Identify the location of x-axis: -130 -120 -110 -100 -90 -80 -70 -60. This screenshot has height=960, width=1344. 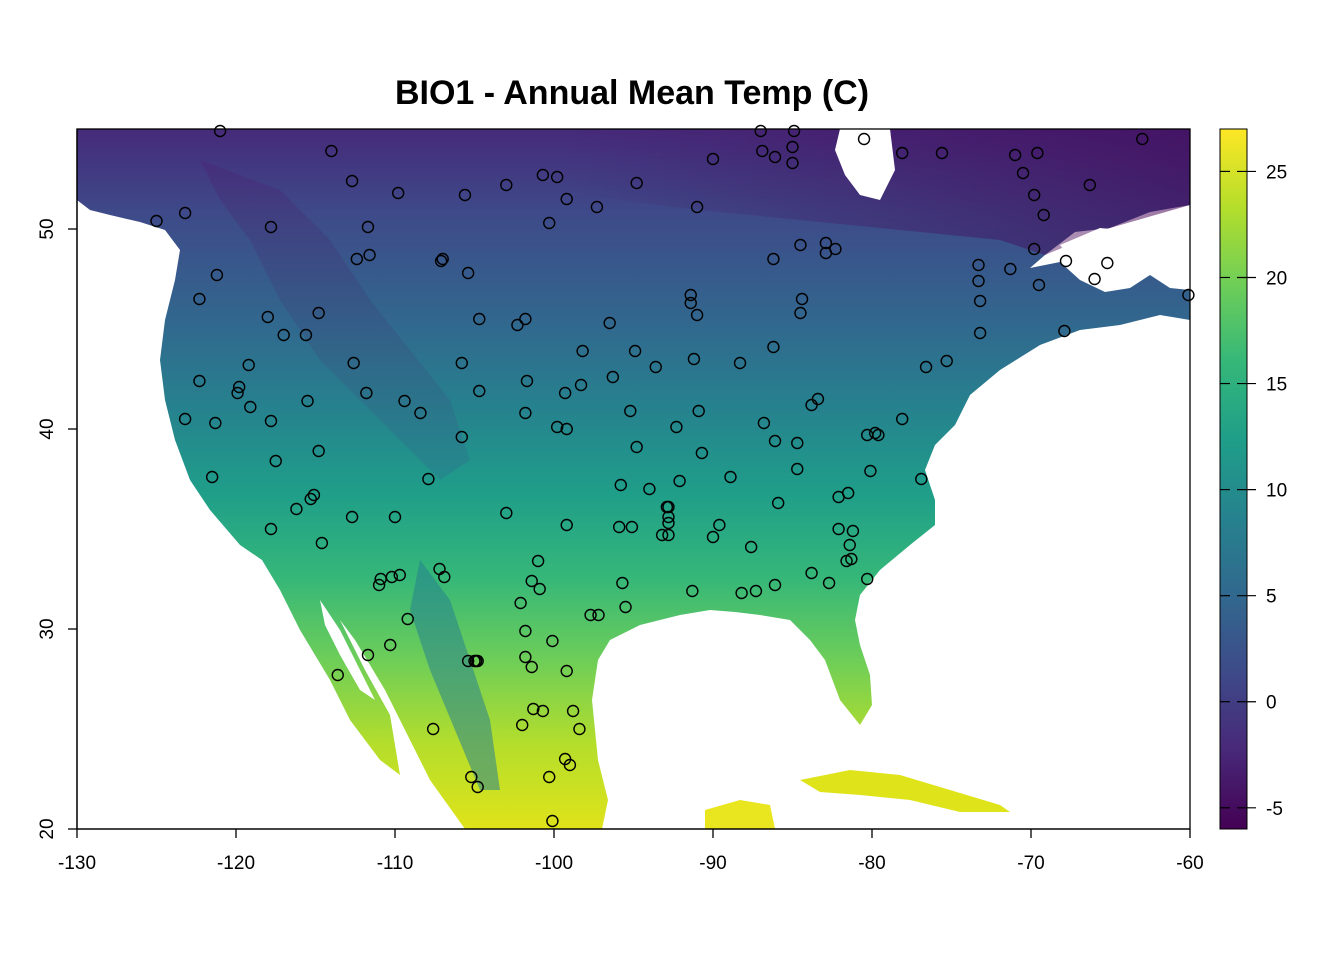
(631, 851).